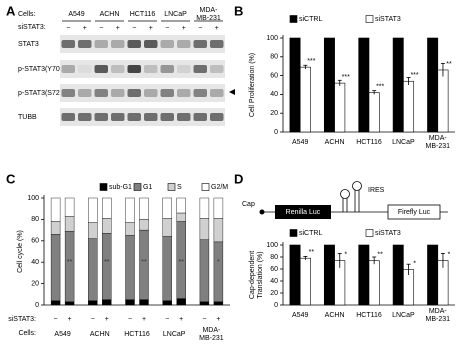  What do you see at coordinates (142, 93) in the screenshot?
I see `blot-strip` at bounding box center [142, 93].